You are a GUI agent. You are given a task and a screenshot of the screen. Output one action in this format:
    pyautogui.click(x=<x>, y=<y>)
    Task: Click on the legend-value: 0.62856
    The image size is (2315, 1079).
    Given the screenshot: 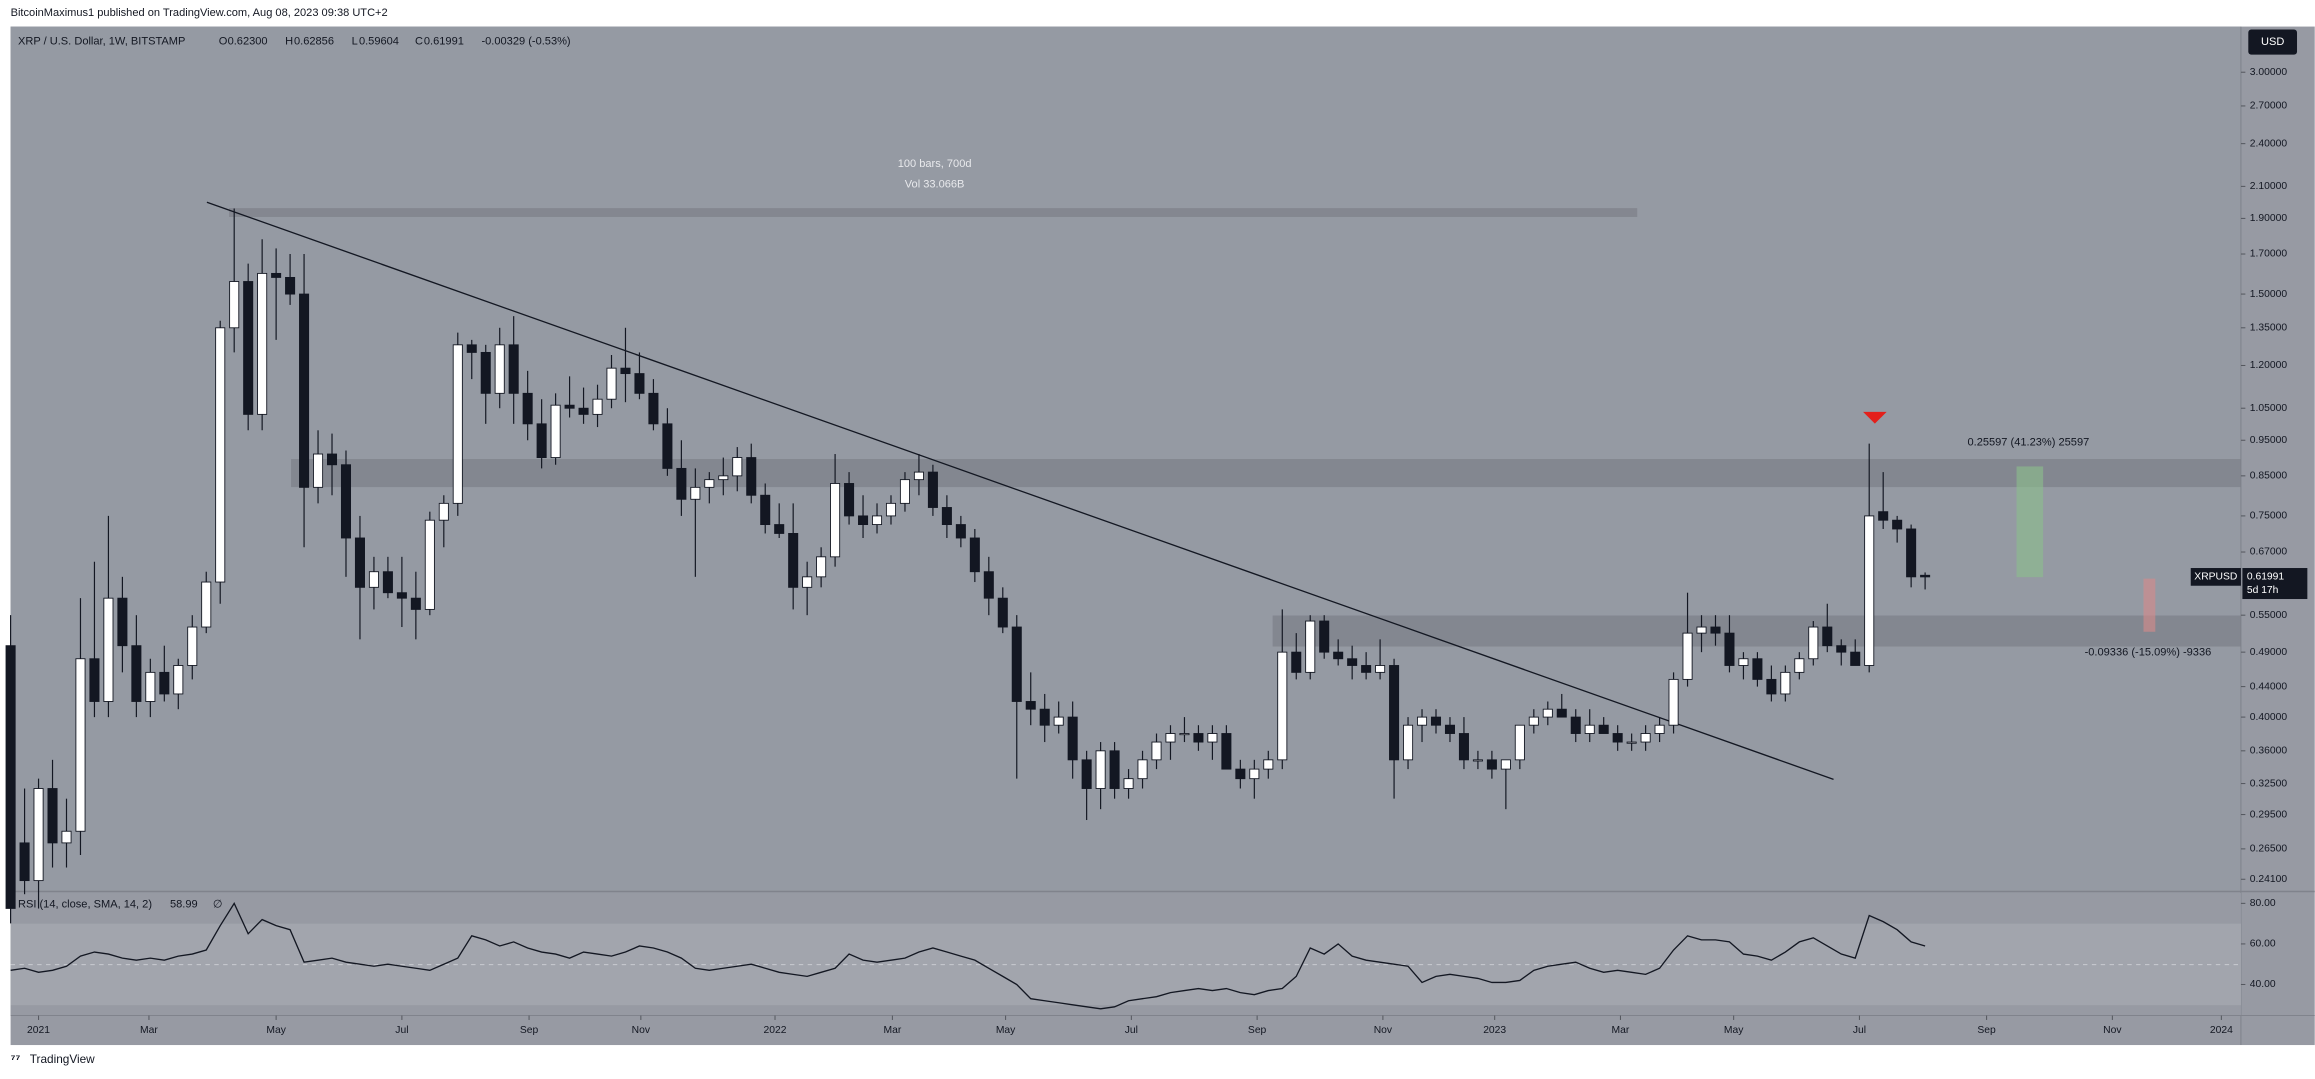 What is the action you would take?
    pyautogui.click(x=314, y=41)
    